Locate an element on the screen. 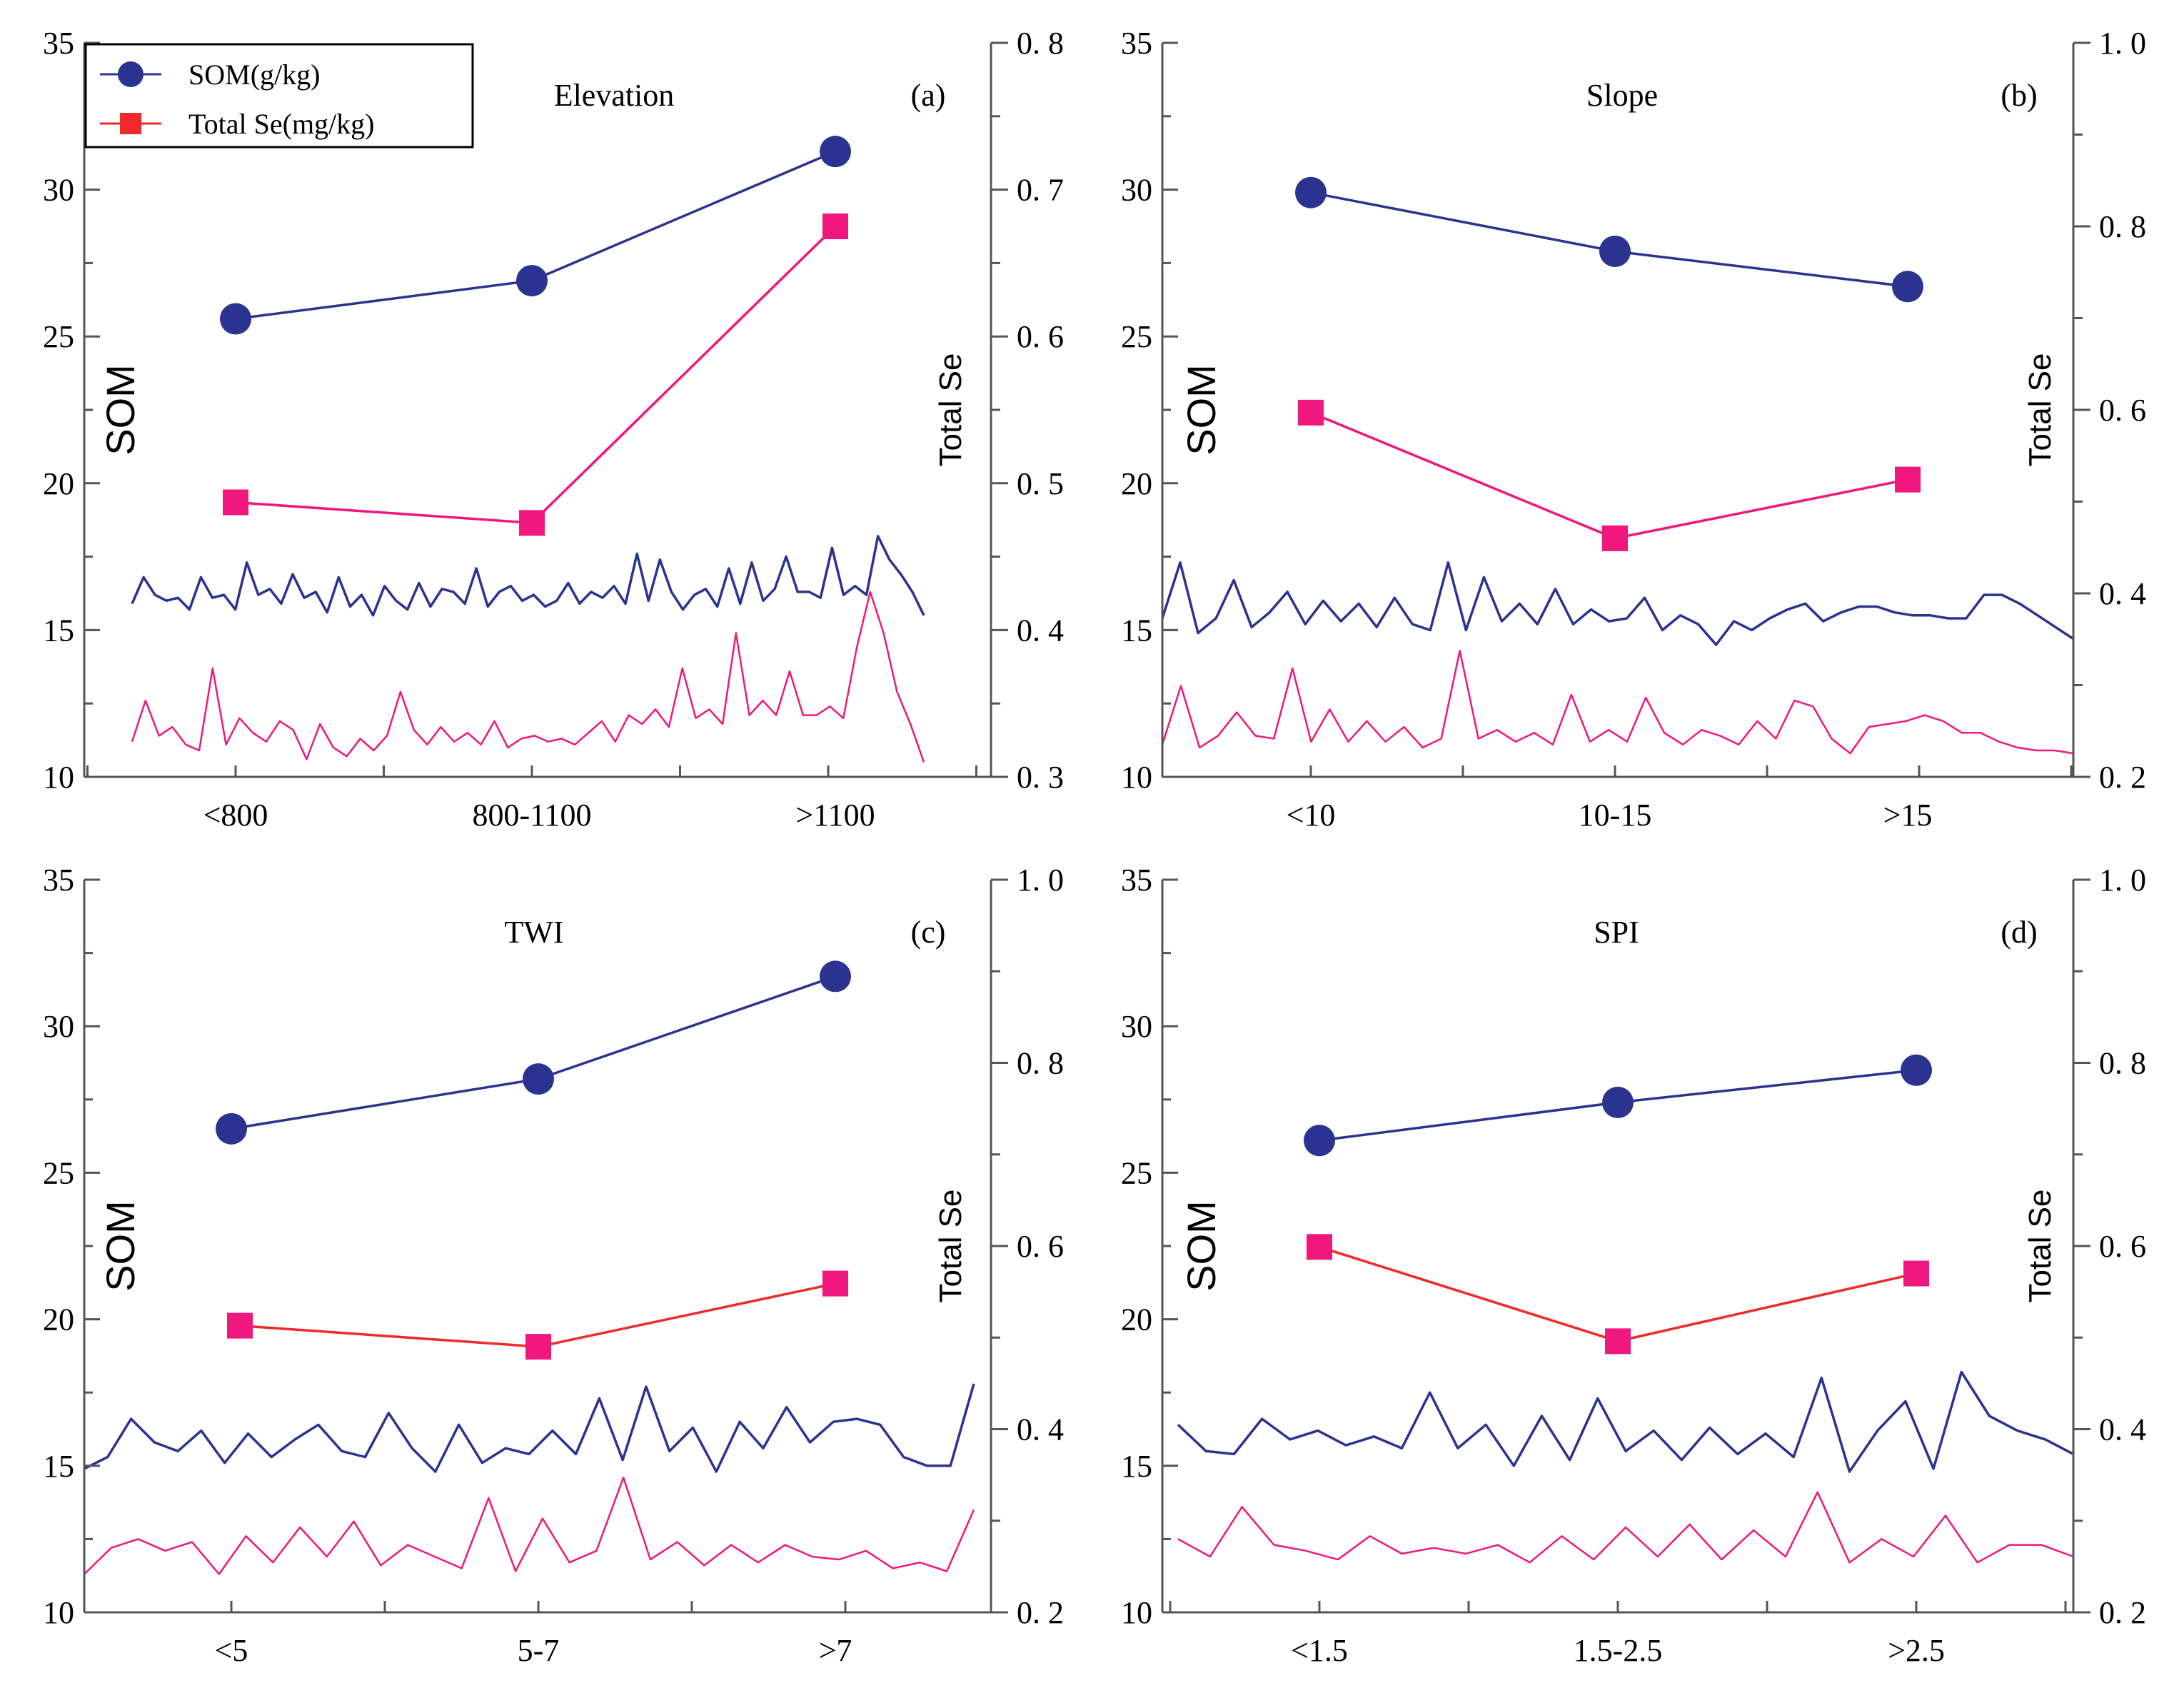  panel-title: Slope is located at coordinates (1622, 96).